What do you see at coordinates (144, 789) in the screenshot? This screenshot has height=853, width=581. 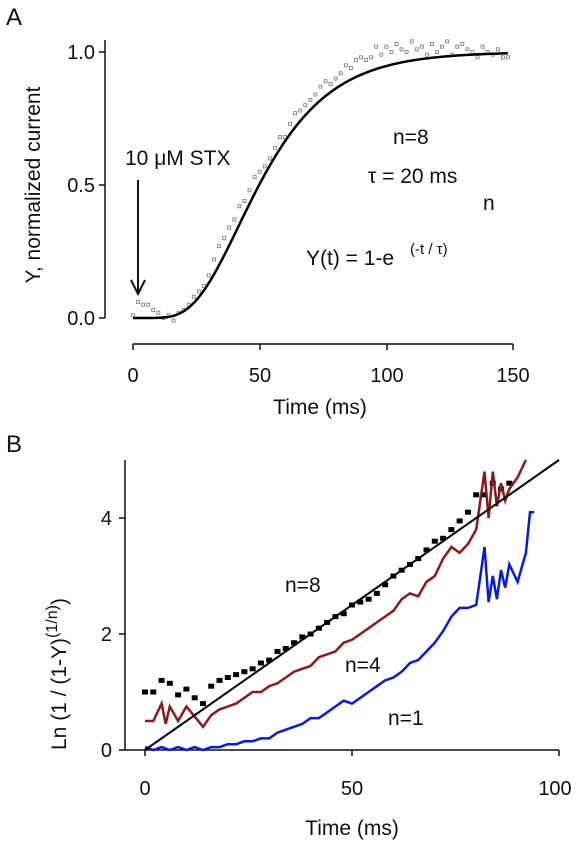 I see `panel-b-xtick-label: 0` at bounding box center [144, 789].